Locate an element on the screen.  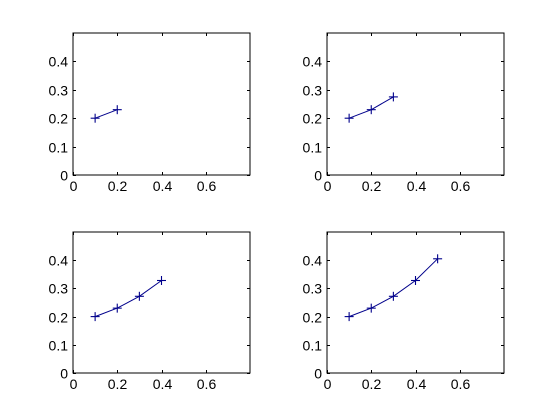
subplot-3: 0 0.2 0.4 0.6 0 0.1 0.2 0.3 0.4 is located at coordinates (150, 311).